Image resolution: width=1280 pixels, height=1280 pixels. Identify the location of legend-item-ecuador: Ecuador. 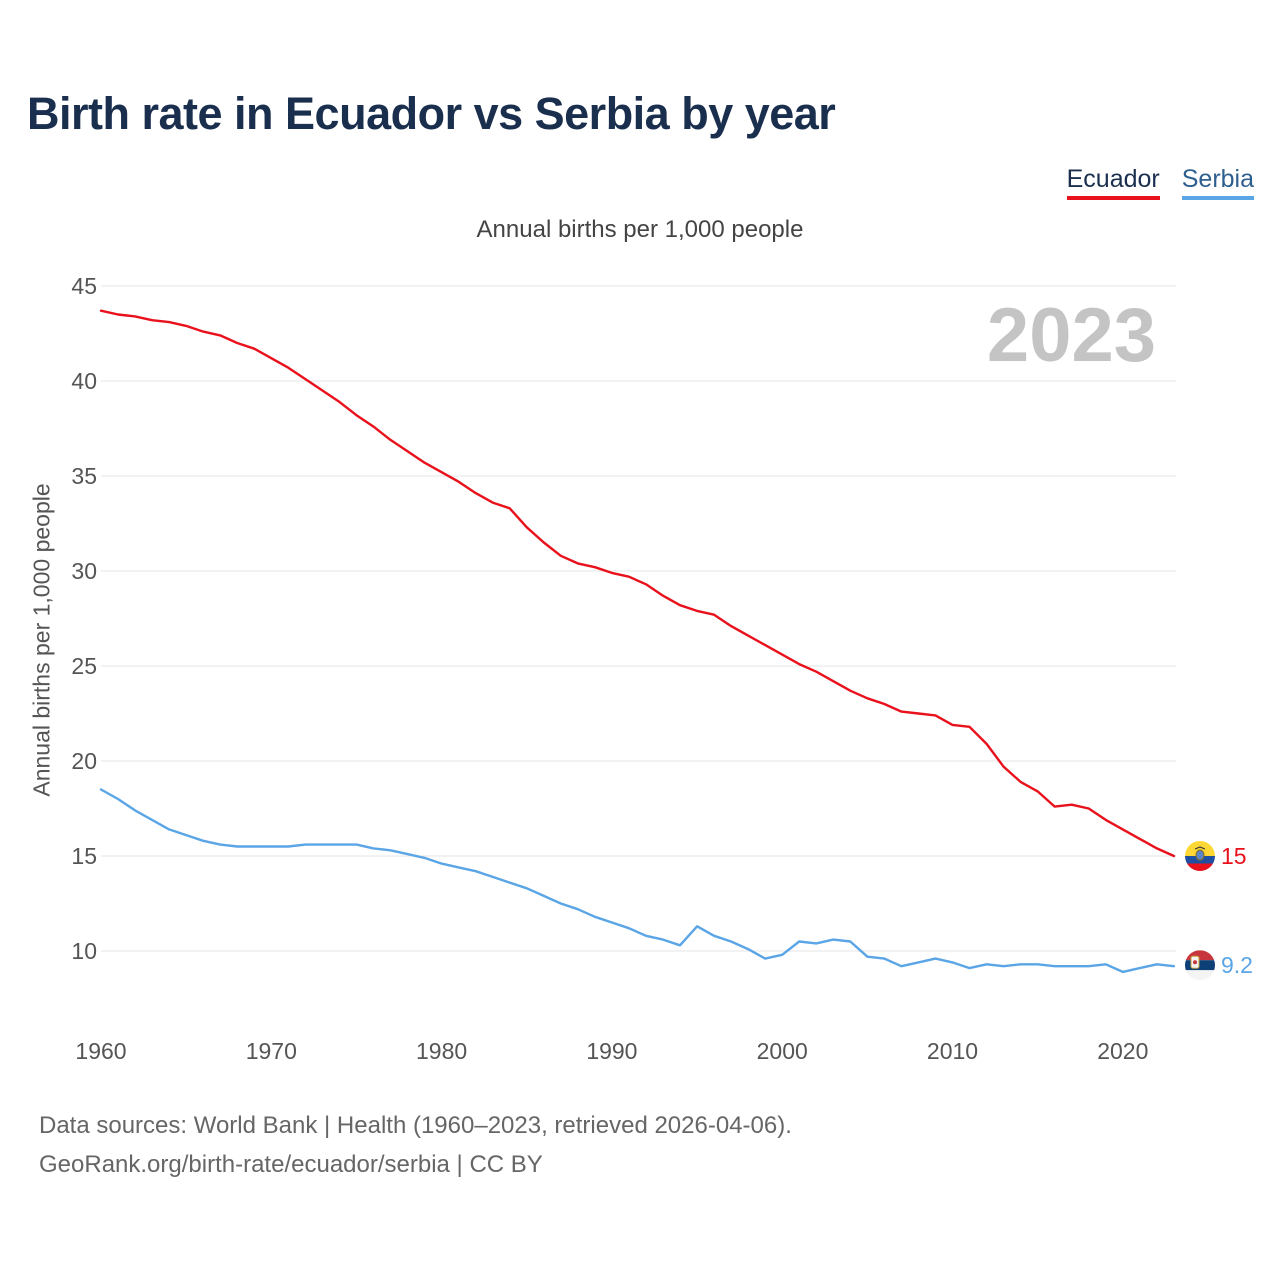
(1113, 182).